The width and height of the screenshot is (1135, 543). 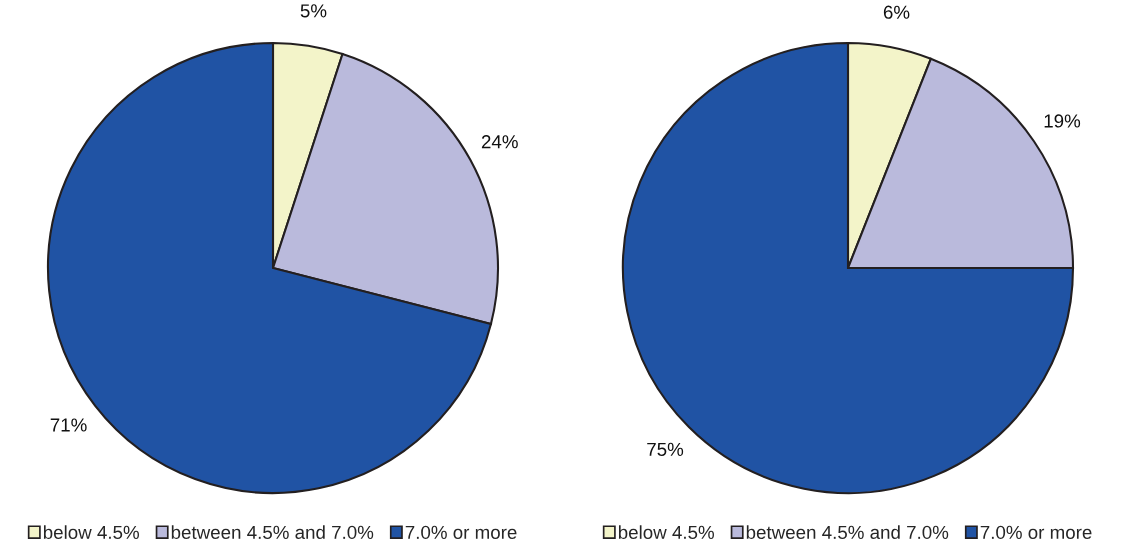 What do you see at coordinates (313, 11) in the screenshot?
I see `data-label: 5%` at bounding box center [313, 11].